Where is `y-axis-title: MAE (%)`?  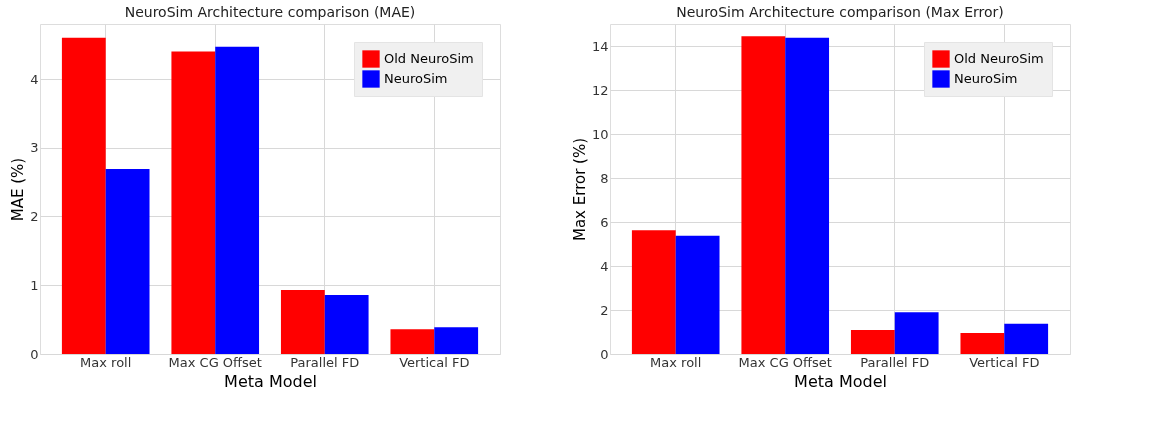
y-axis-title: MAE (%) is located at coordinates (18, 189).